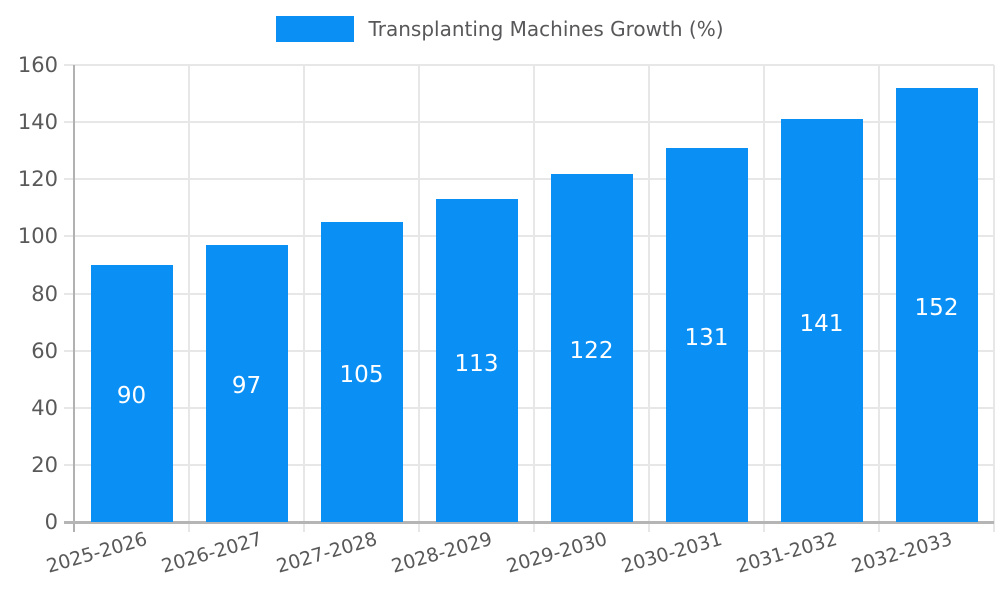  Describe the element at coordinates (671, 553) in the screenshot. I see `x-tick-label: 2030-2031` at that location.